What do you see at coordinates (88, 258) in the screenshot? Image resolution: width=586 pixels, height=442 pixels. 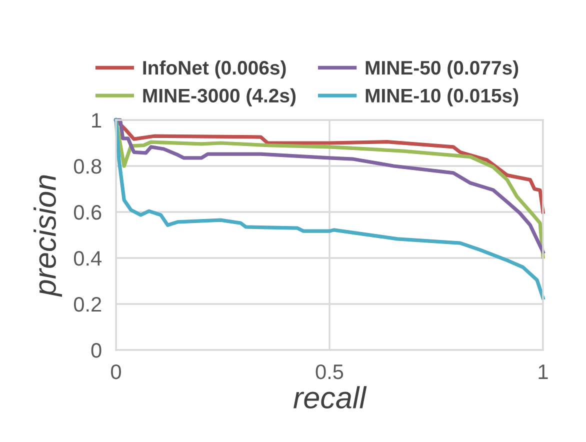 I see `y-tick-label: 0.4` at bounding box center [88, 258].